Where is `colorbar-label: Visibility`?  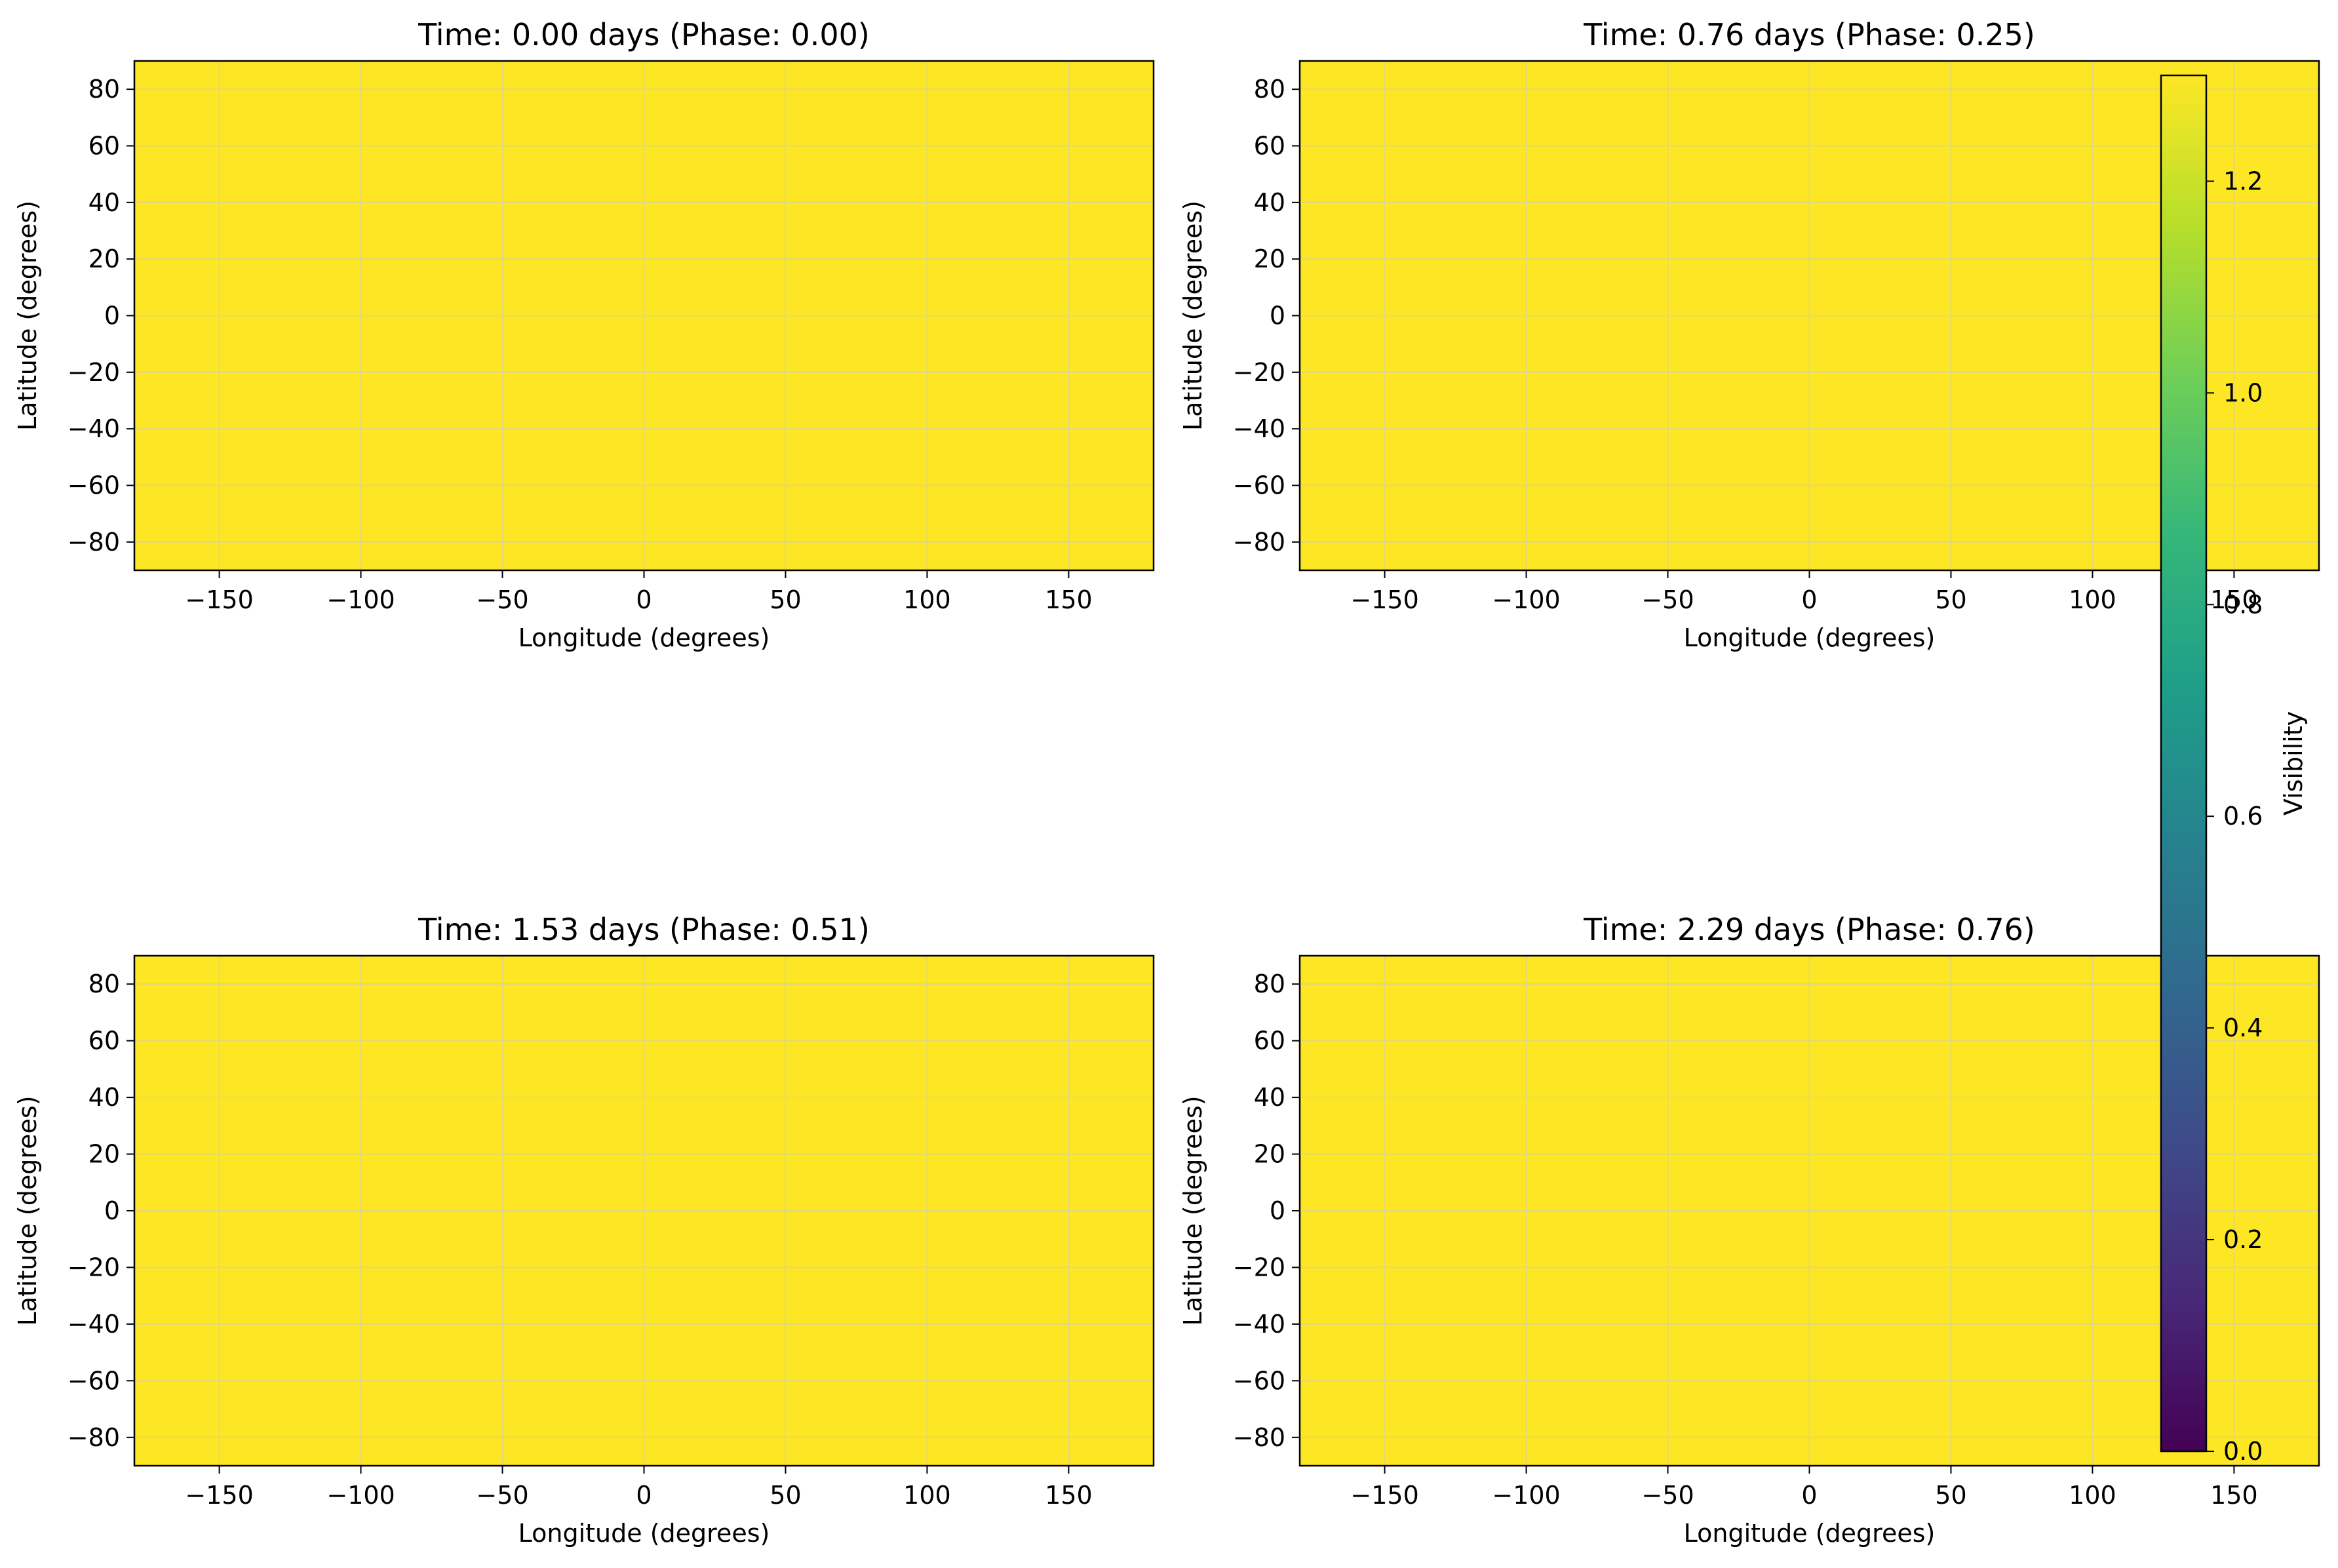 colorbar-label: Visibility is located at coordinates (2293, 763).